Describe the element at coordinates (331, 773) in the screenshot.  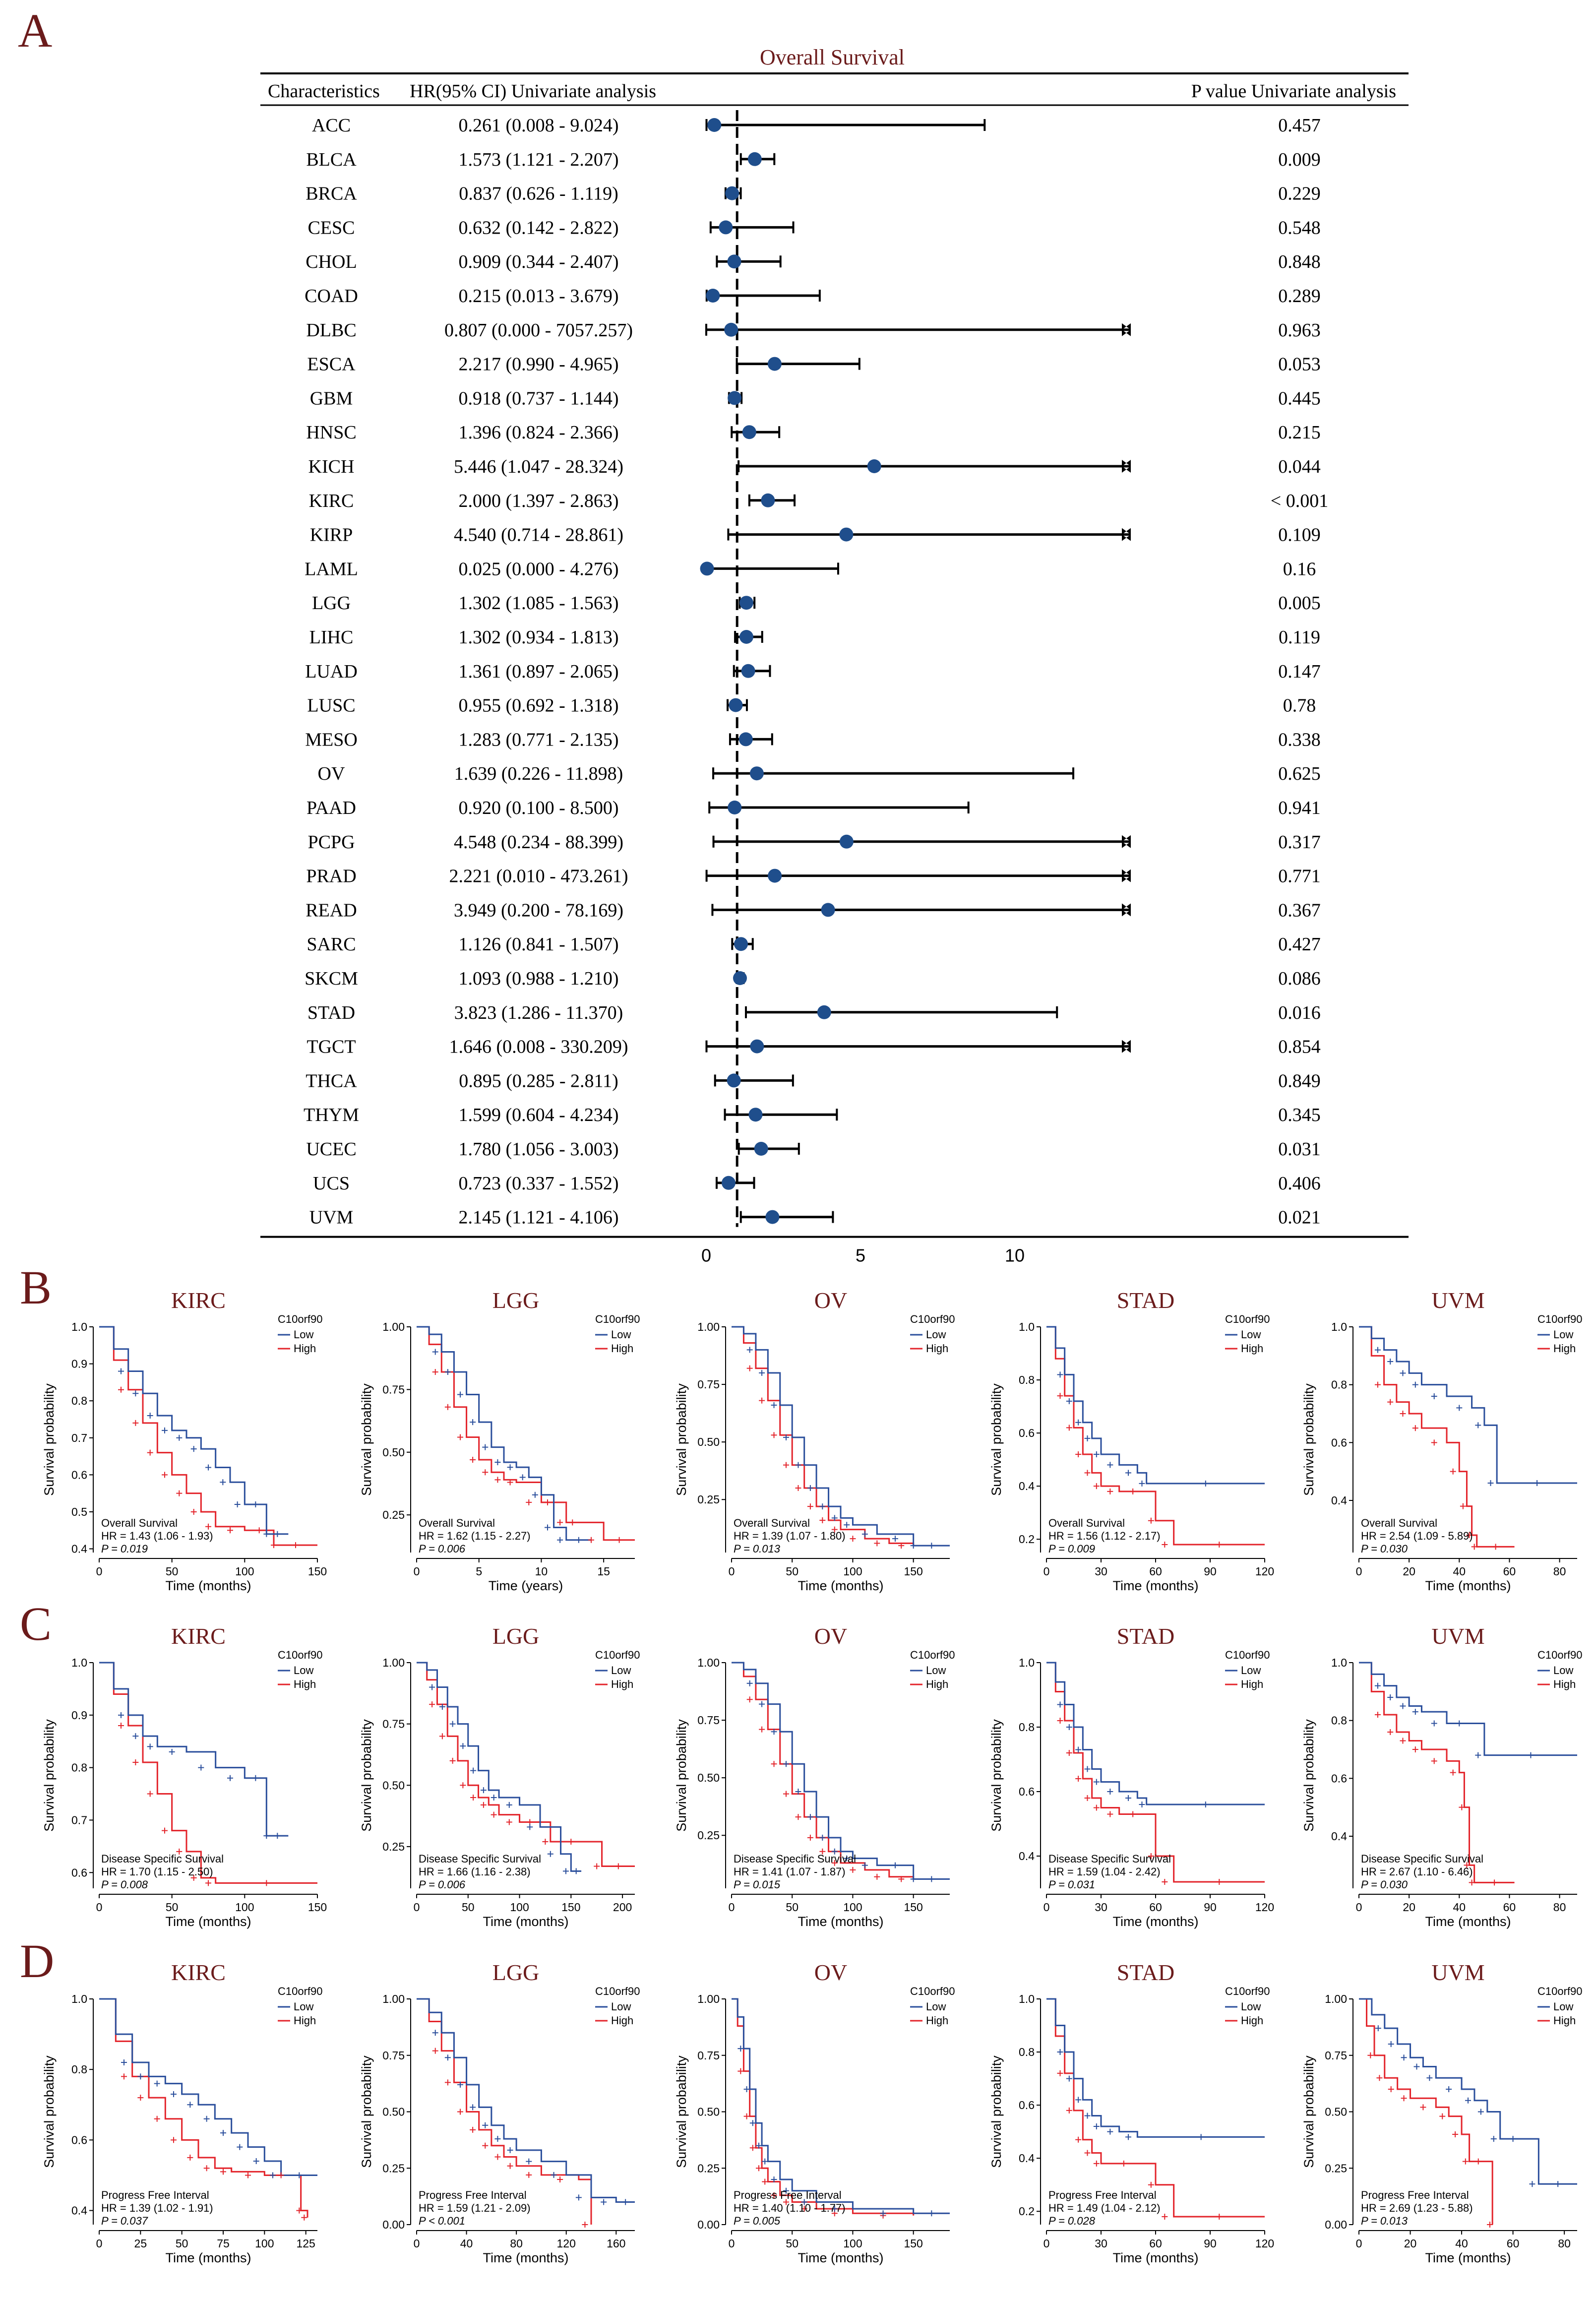
I see `row-label-ov: OV` at that location.